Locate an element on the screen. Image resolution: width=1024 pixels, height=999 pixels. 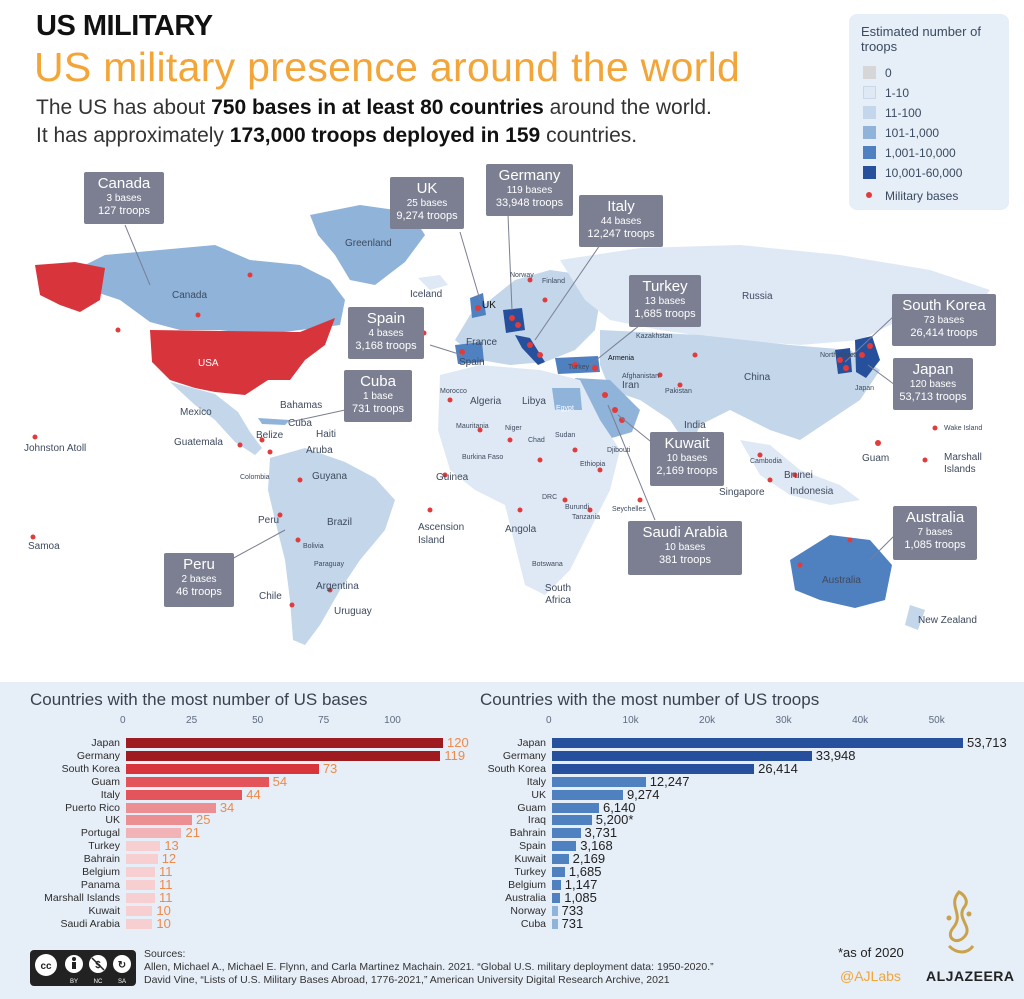
map-label-ethiopia: Ethiopia is located at coordinates (593, 464).